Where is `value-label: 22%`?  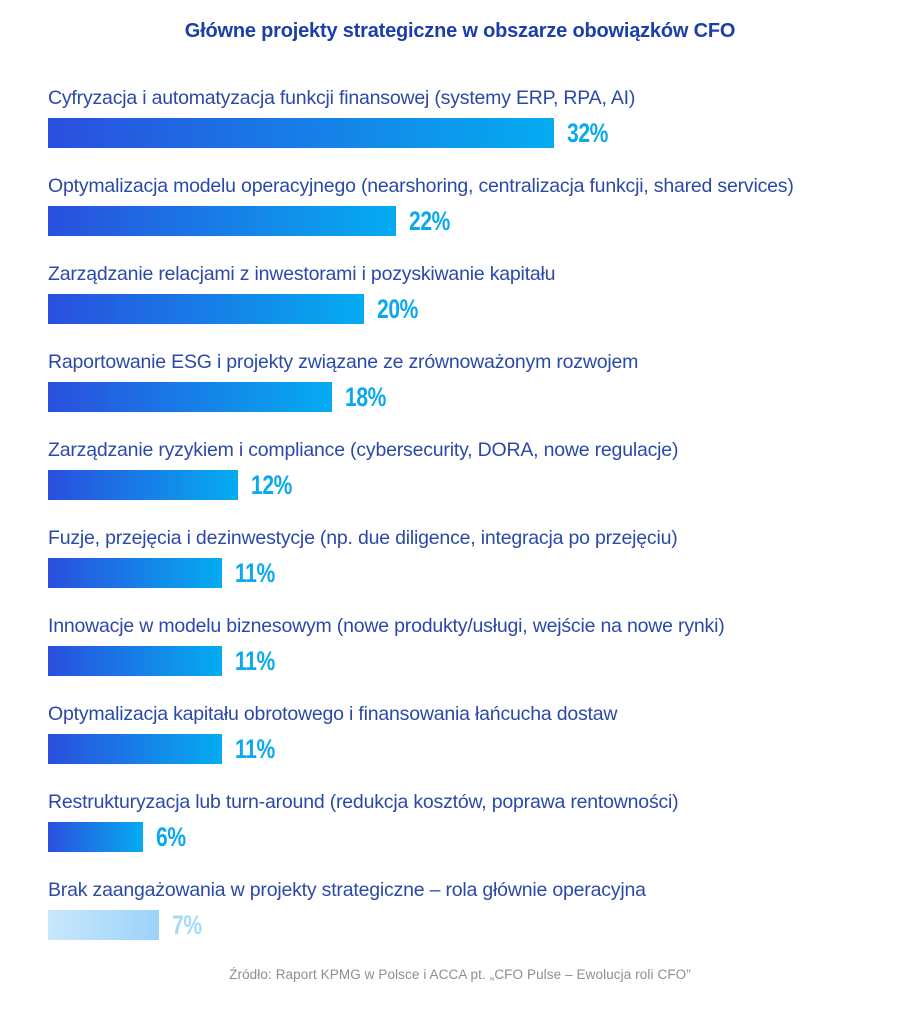 value-label: 22% is located at coordinates (429, 220).